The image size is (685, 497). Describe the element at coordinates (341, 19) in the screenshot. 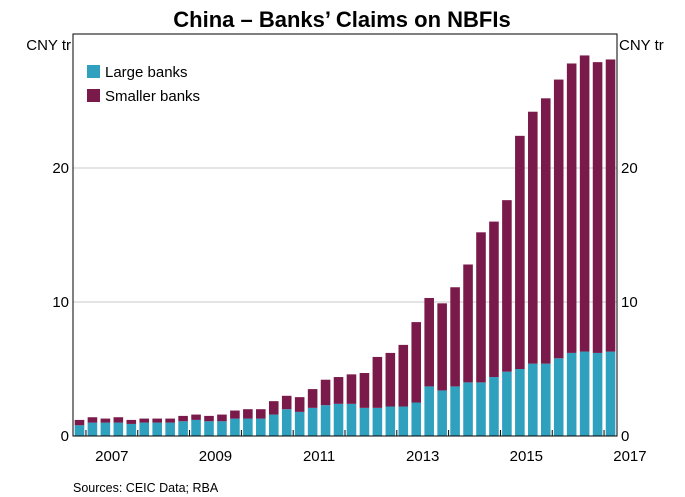

I see `chart-title: China – Banks’ Claims on NBFIs` at that location.